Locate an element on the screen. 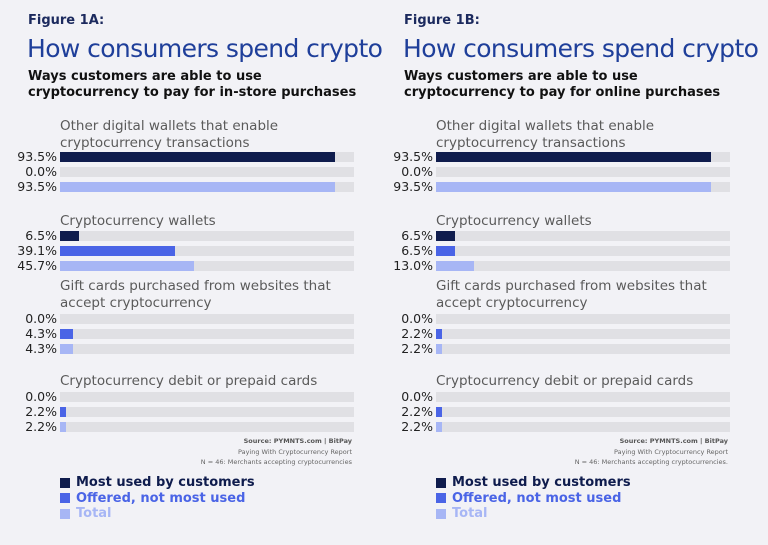  value-label: 13.0% is located at coordinates (413, 265).